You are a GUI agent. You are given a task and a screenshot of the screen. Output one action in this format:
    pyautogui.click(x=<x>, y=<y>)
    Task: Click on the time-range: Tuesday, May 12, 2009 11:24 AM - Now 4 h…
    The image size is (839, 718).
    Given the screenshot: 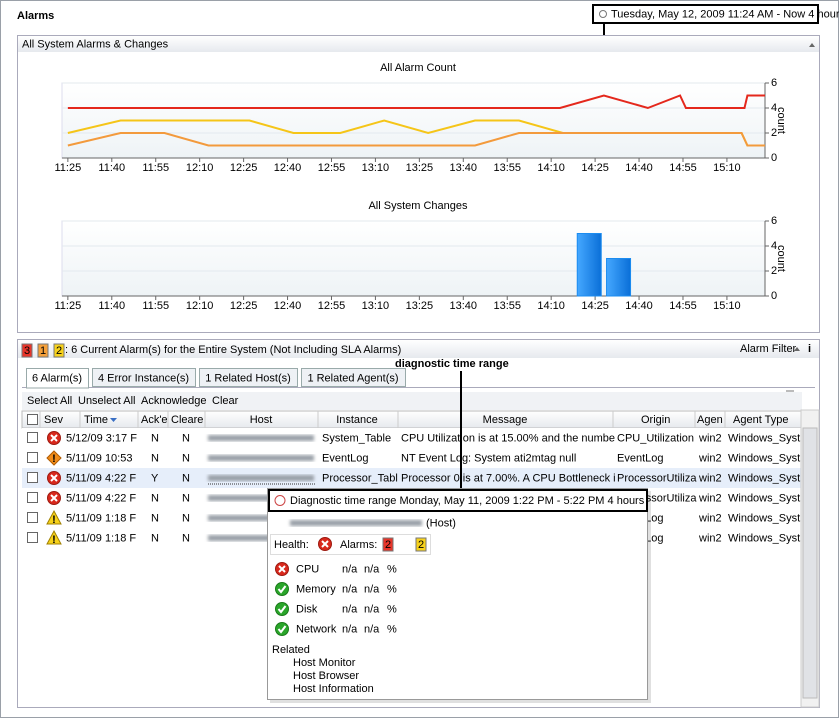 What is the action you would take?
    pyautogui.click(x=725, y=14)
    